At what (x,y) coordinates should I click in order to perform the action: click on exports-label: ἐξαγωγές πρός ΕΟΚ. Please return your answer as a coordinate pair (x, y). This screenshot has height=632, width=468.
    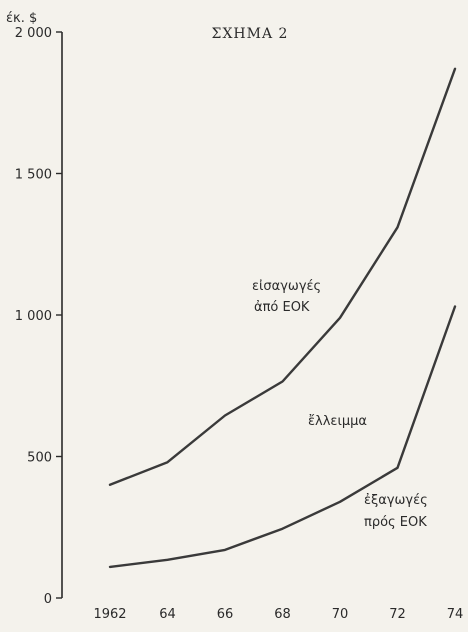
    Looking at the image, I should click on (396, 511).